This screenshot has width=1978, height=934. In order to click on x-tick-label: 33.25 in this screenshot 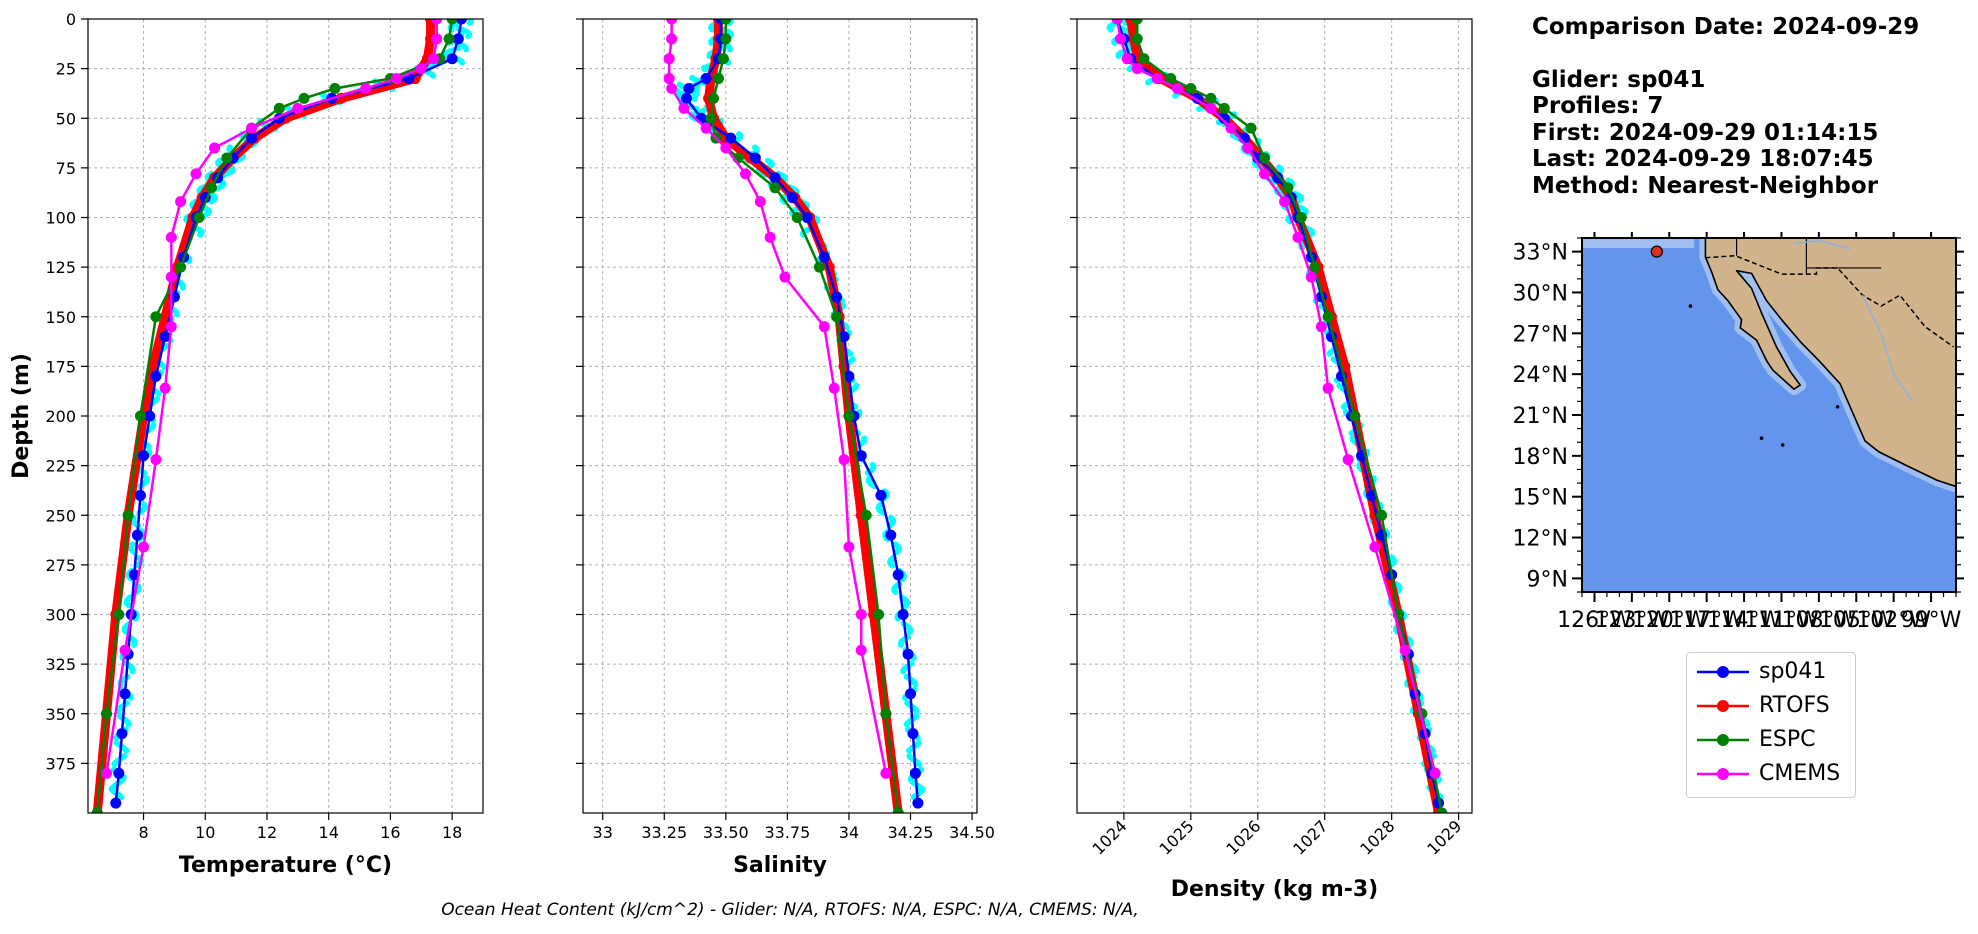, I will do `click(664, 832)`.